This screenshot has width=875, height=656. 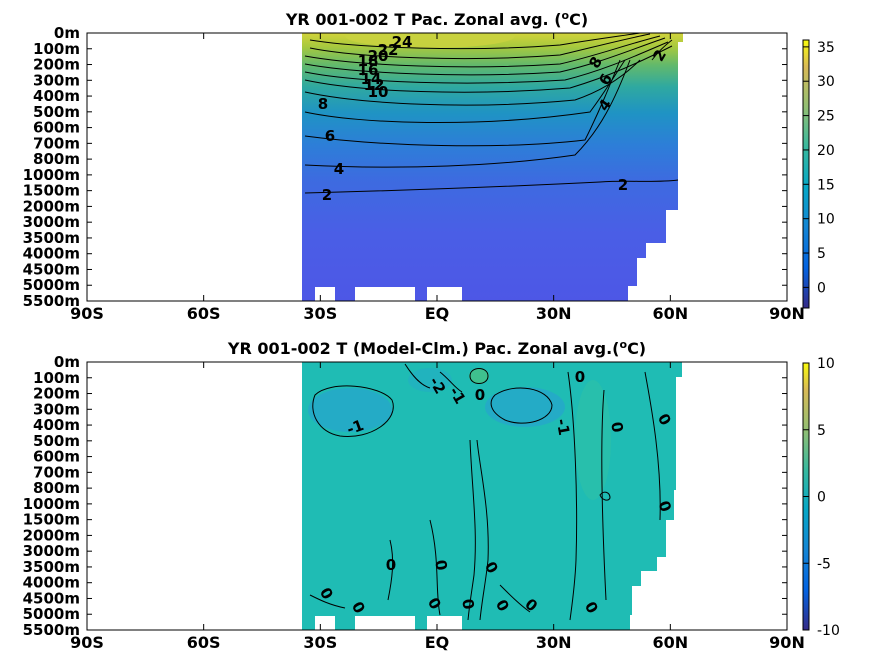 What do you see at coordinates (826, 82) in the screenshot?
I see `colorbar-tick-label: 30` at bounding box center [826, 82].